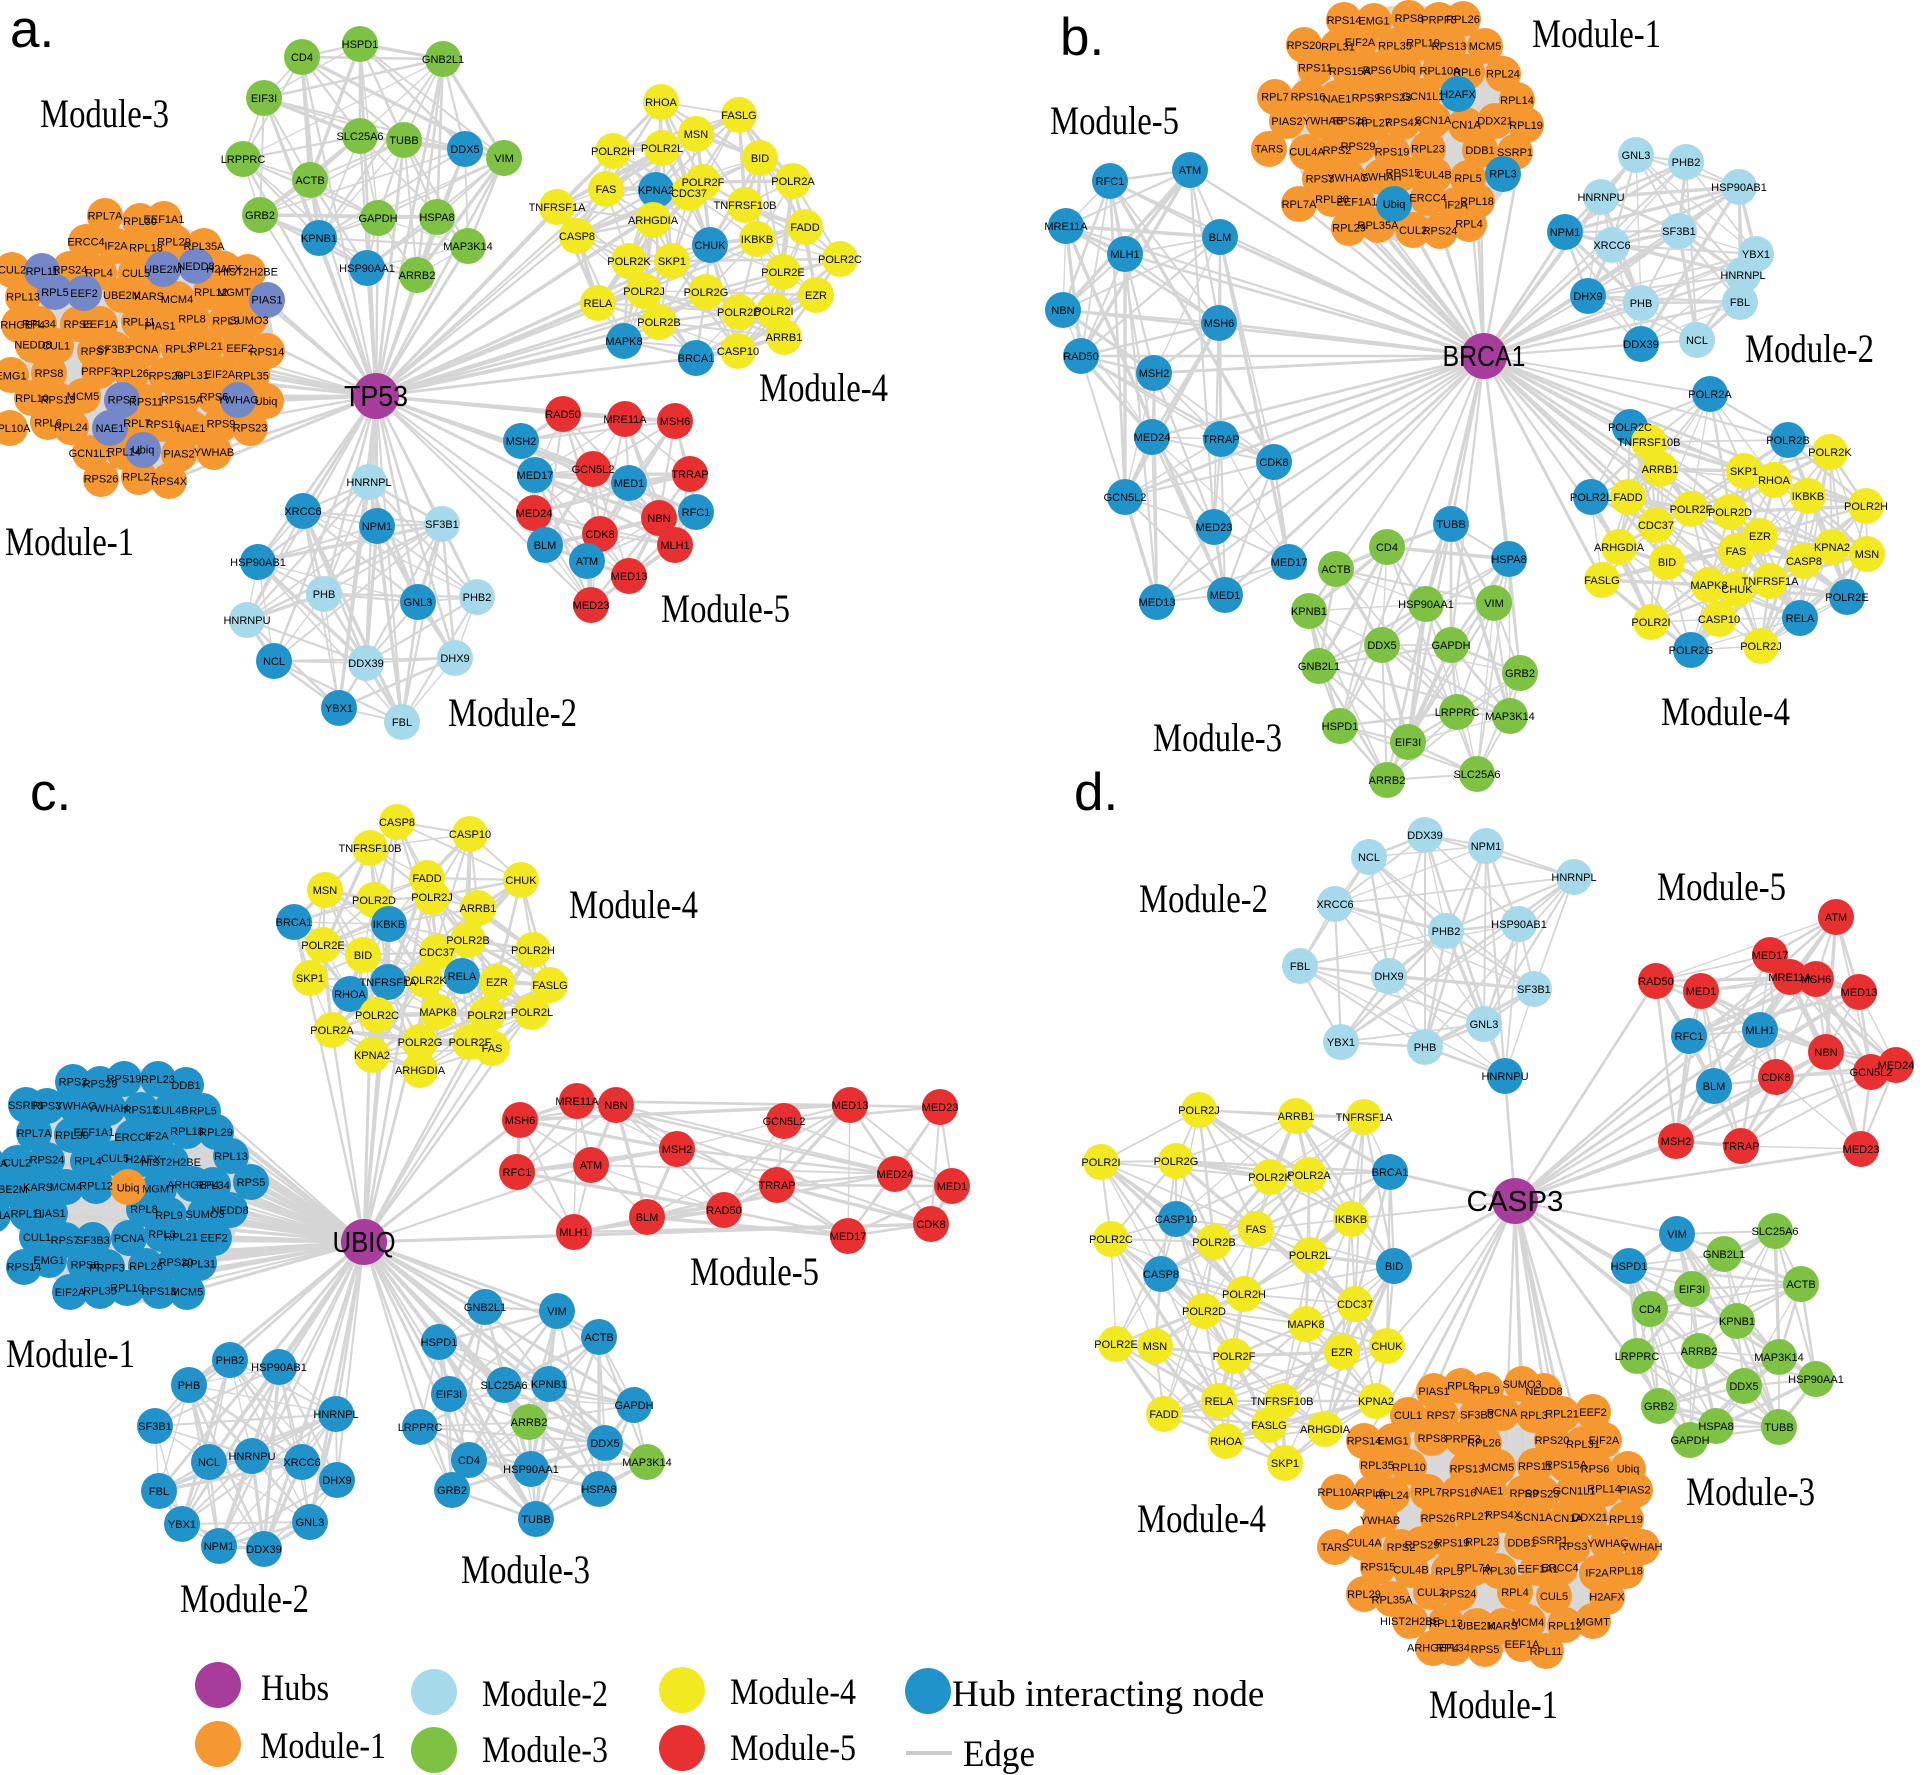  Describe the element at coordinates (1542, 1494) in the screenshot. I see `svg-text: RPS23` at that location.